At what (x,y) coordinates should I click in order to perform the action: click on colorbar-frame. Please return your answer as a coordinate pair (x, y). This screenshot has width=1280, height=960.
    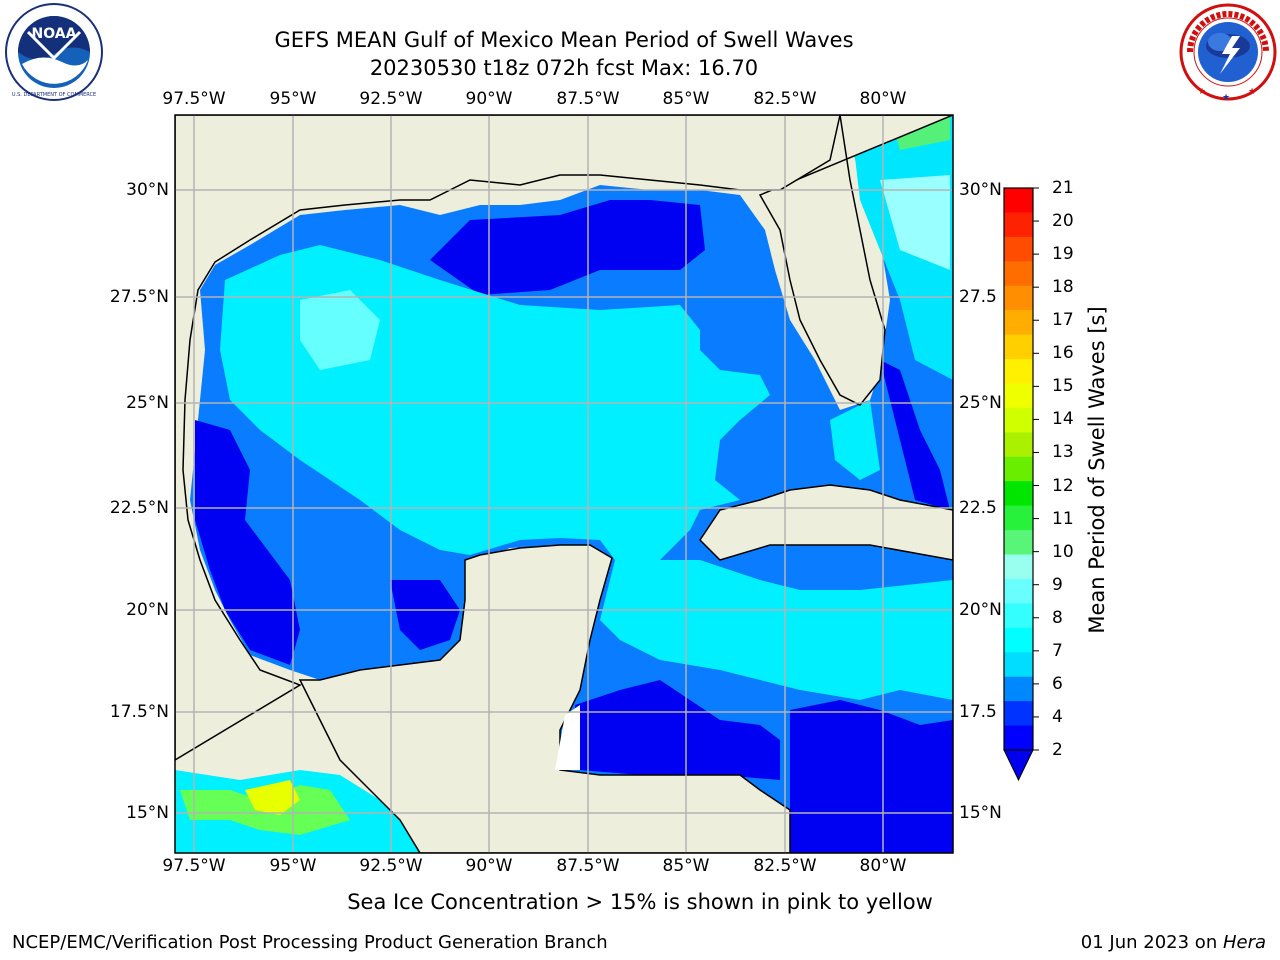
    Looking at the image, I should click on (1018, 469).